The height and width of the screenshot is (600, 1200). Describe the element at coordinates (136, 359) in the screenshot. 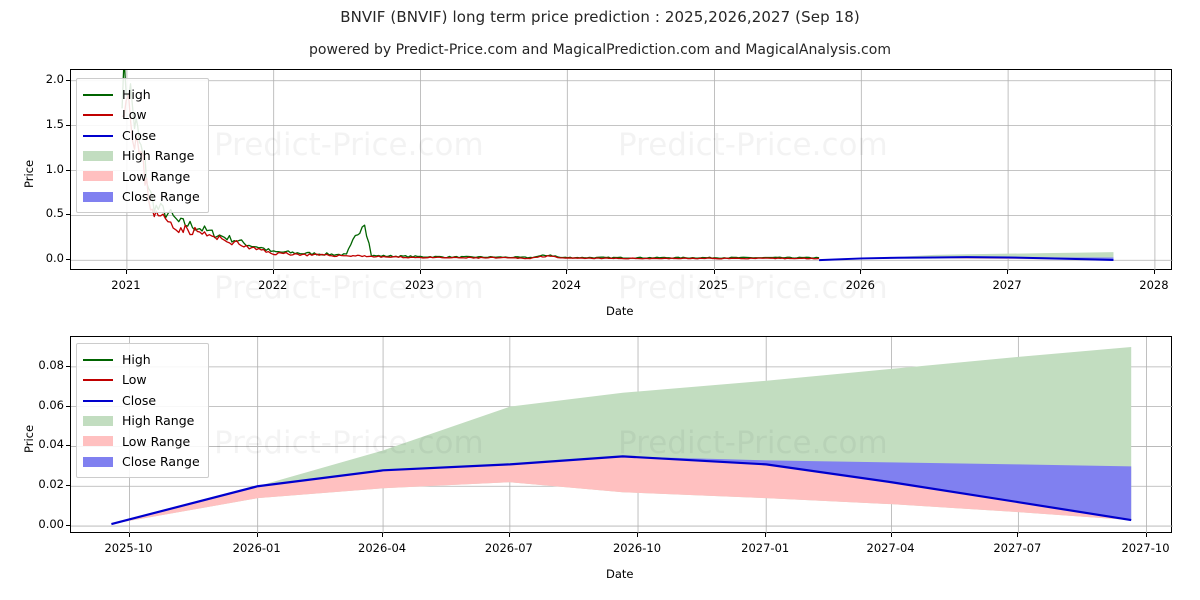

I see `legend-label: High` at that location.